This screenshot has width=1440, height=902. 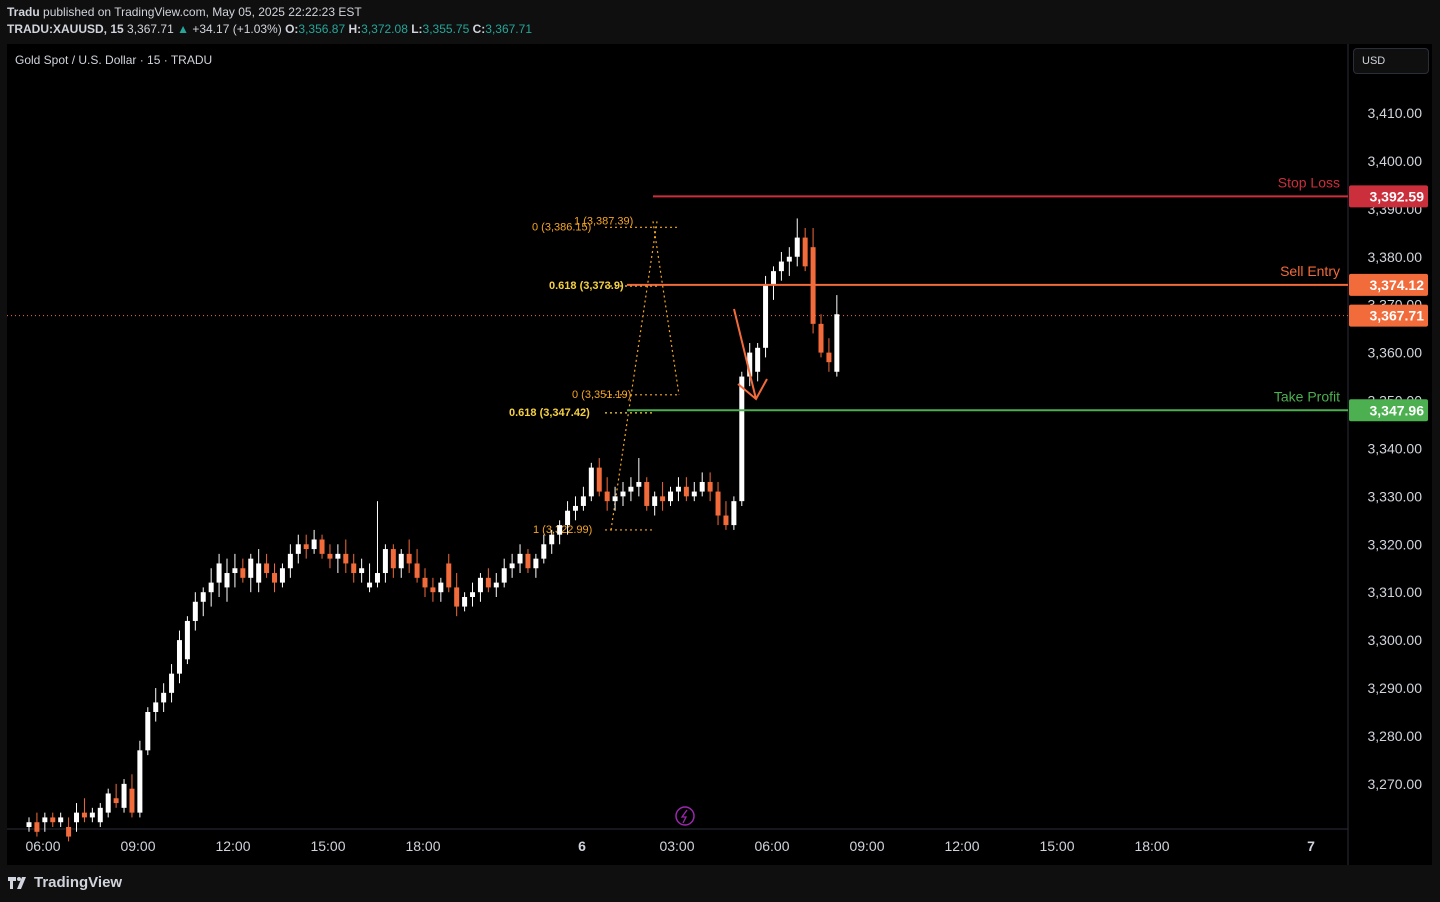 I want to click on level-price-tag, so click(x=1388, y=196).